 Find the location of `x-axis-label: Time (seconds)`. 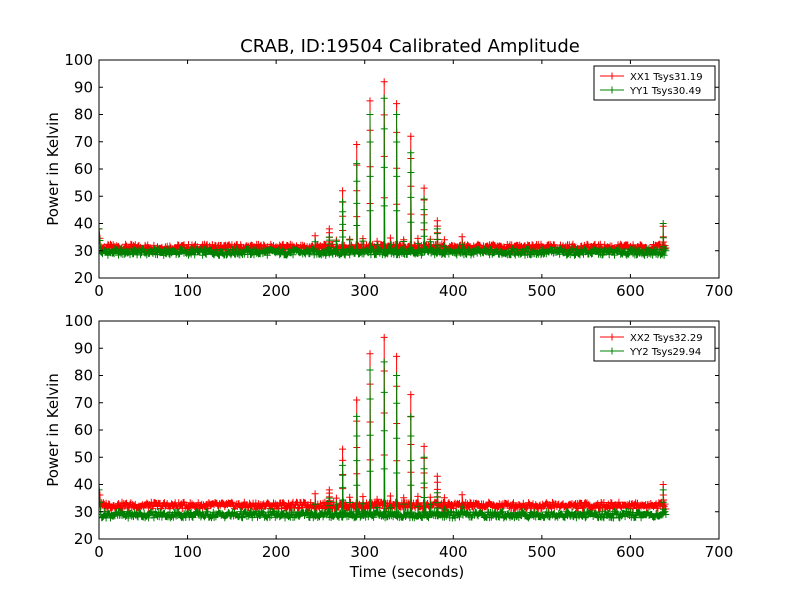

x-axis-label: Time (seconds) is located at coordinates (407, 572).